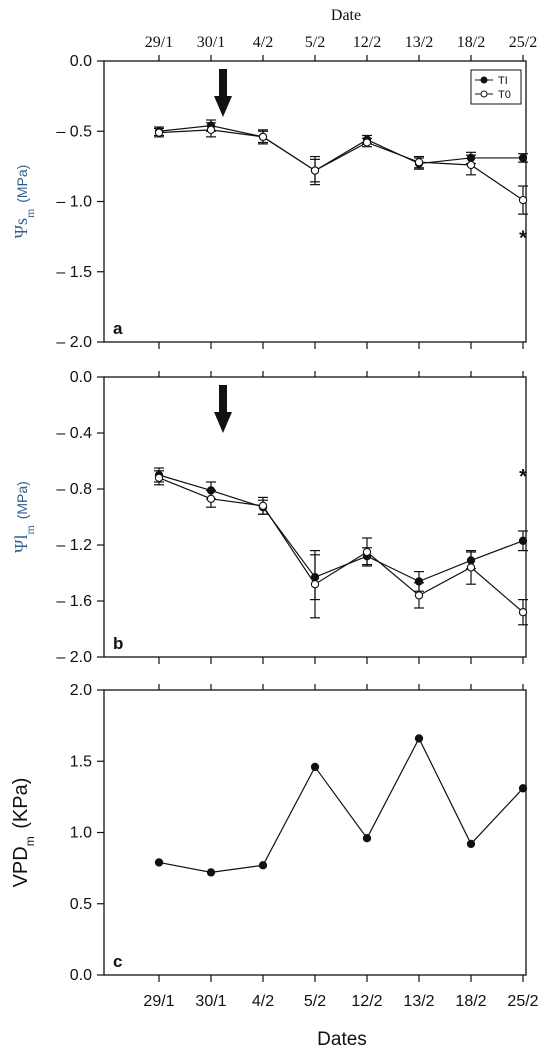 Image resolution: width=550 pixels, height=1056 pixels. I want to click on panel-label: a, so click(118, 328).